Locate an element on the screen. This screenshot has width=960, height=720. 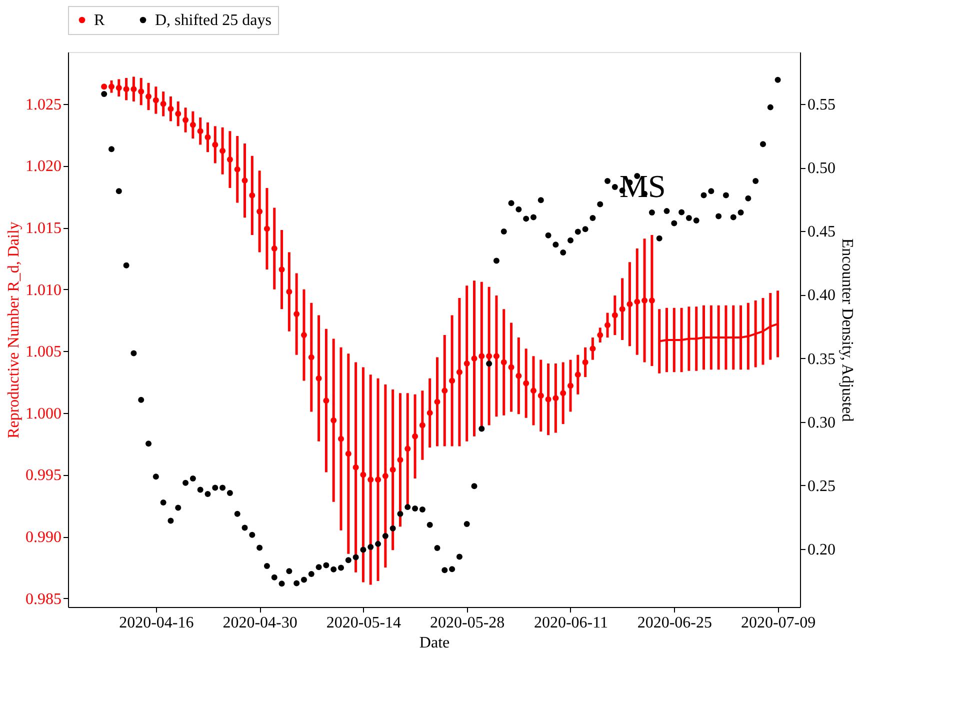
x-axis-title: Date is located at coordinates (434, 643).